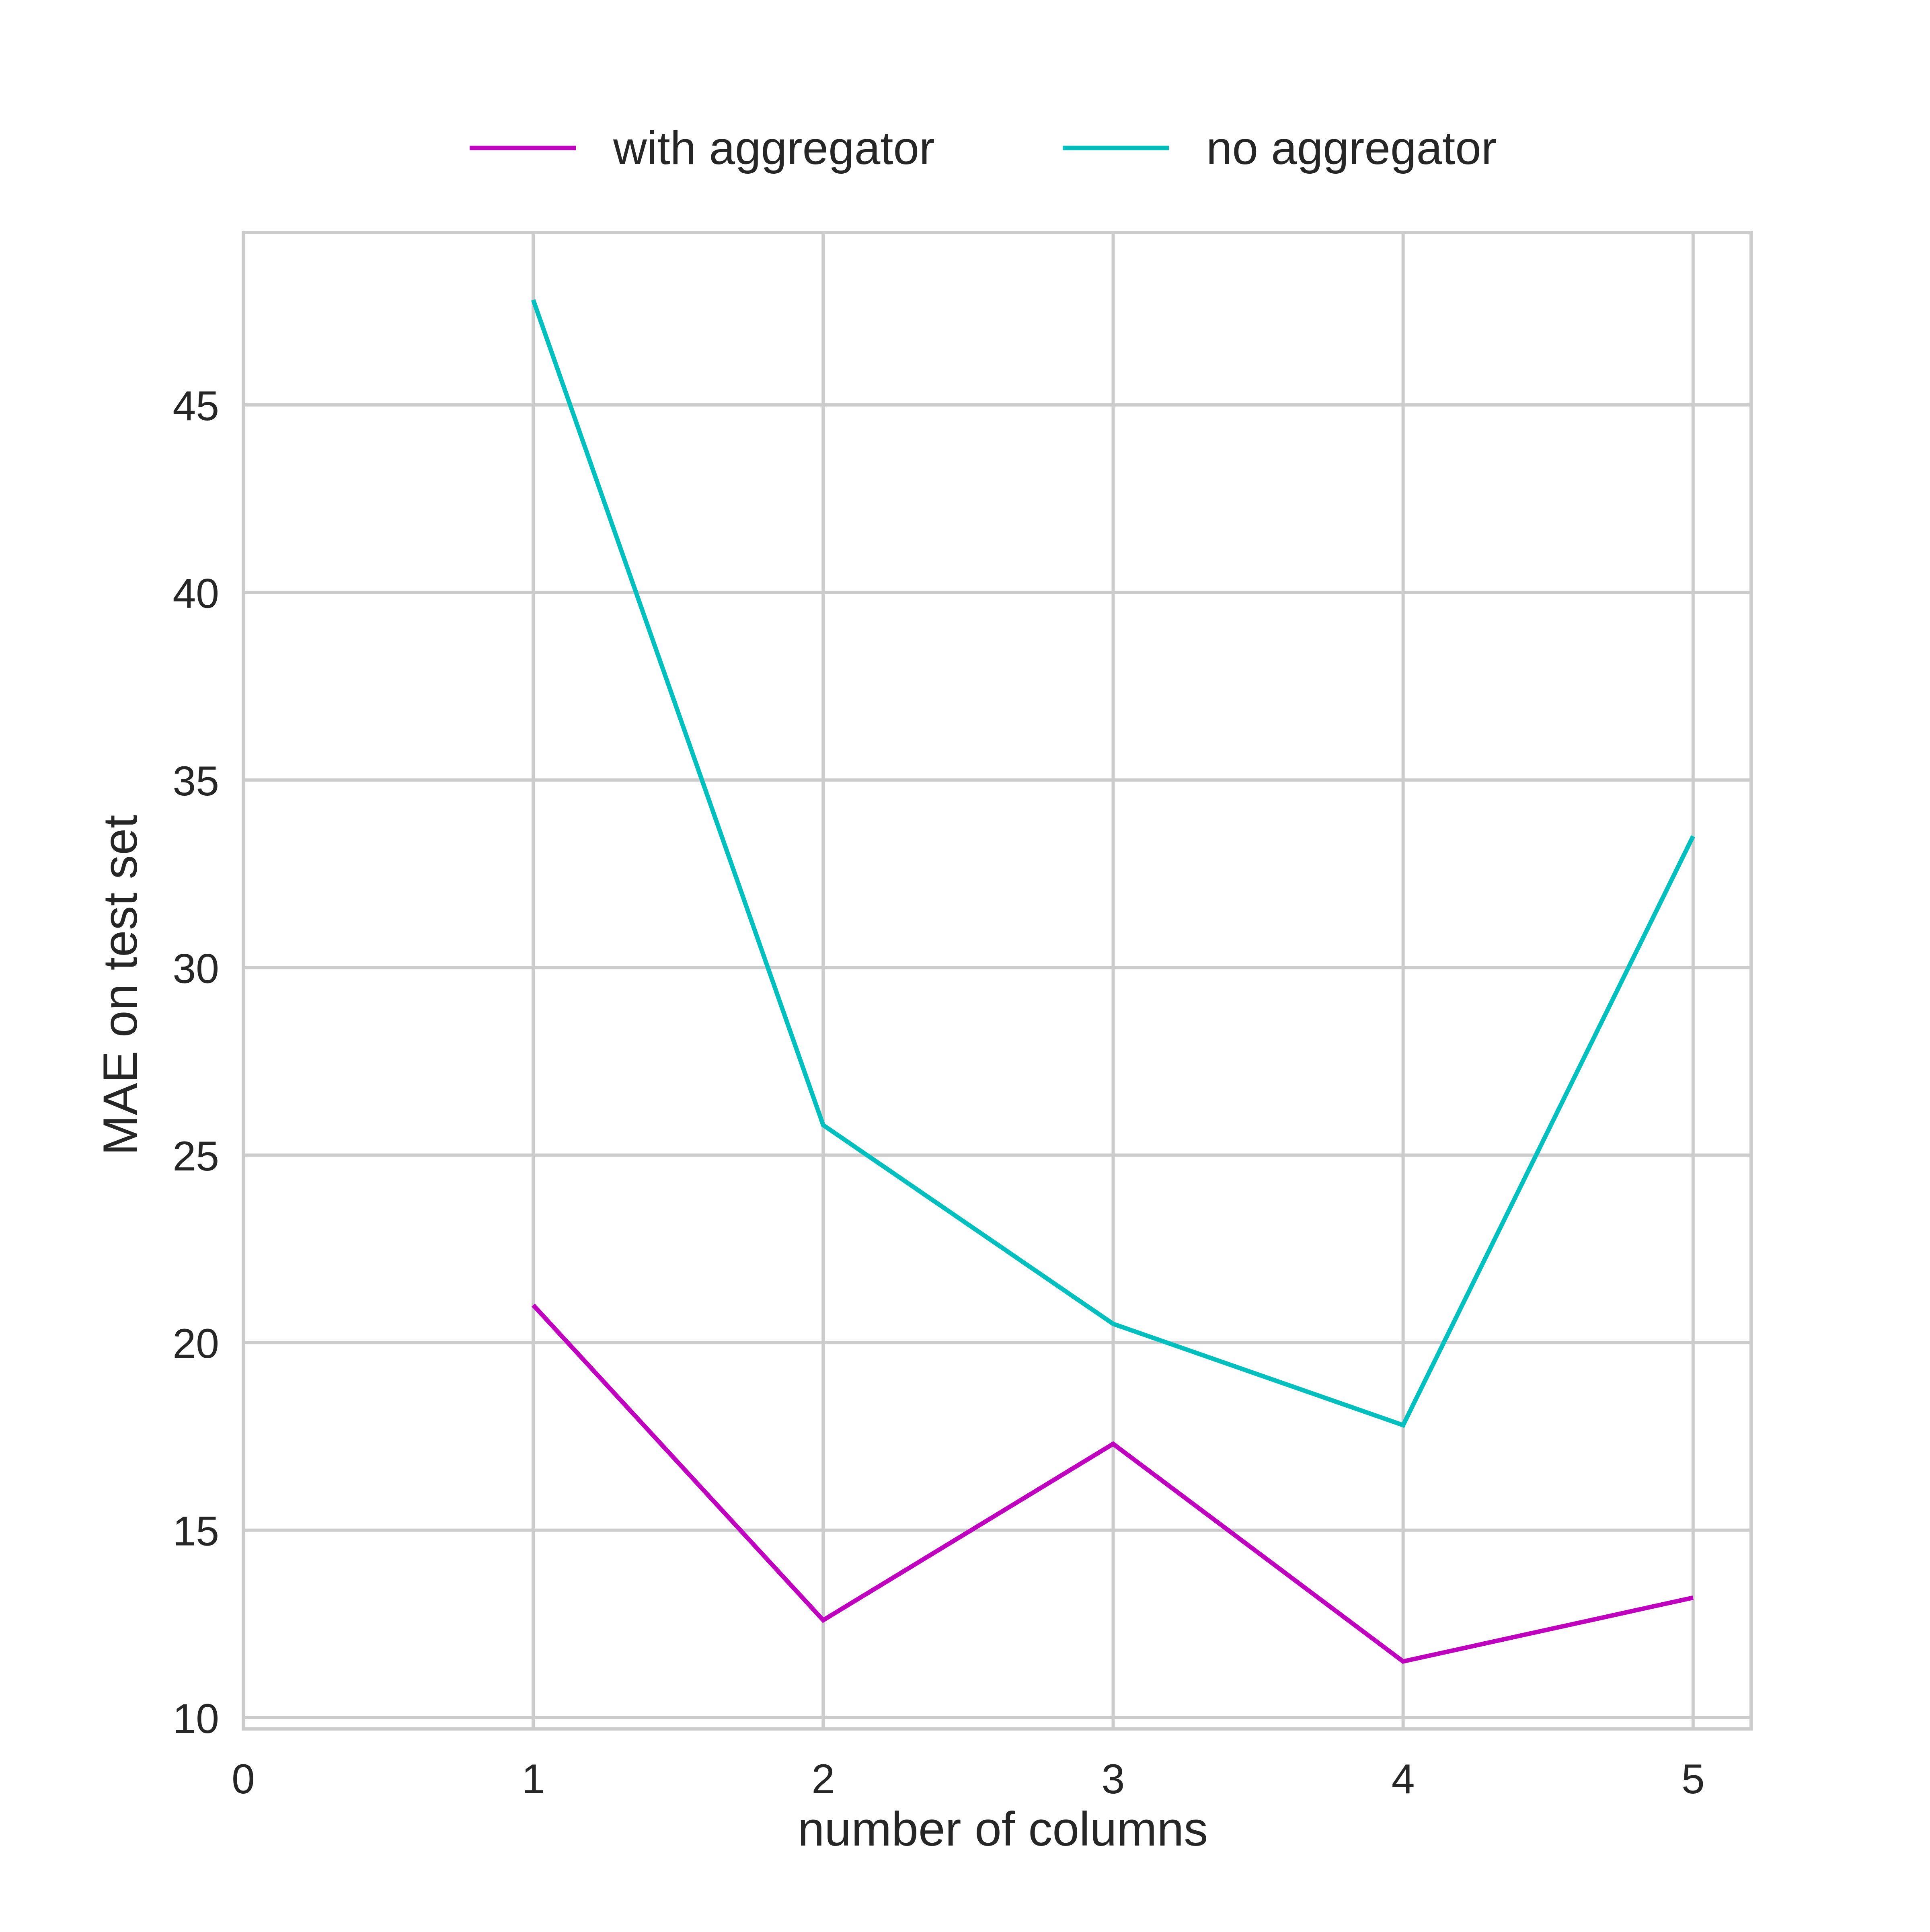 This screenshot has width=1930, height=1932. What do you see at coordinates (1003, 1829) in the screenshot?
I see `x-axis-label: number of columns` at bounding box center [1003, 1829].